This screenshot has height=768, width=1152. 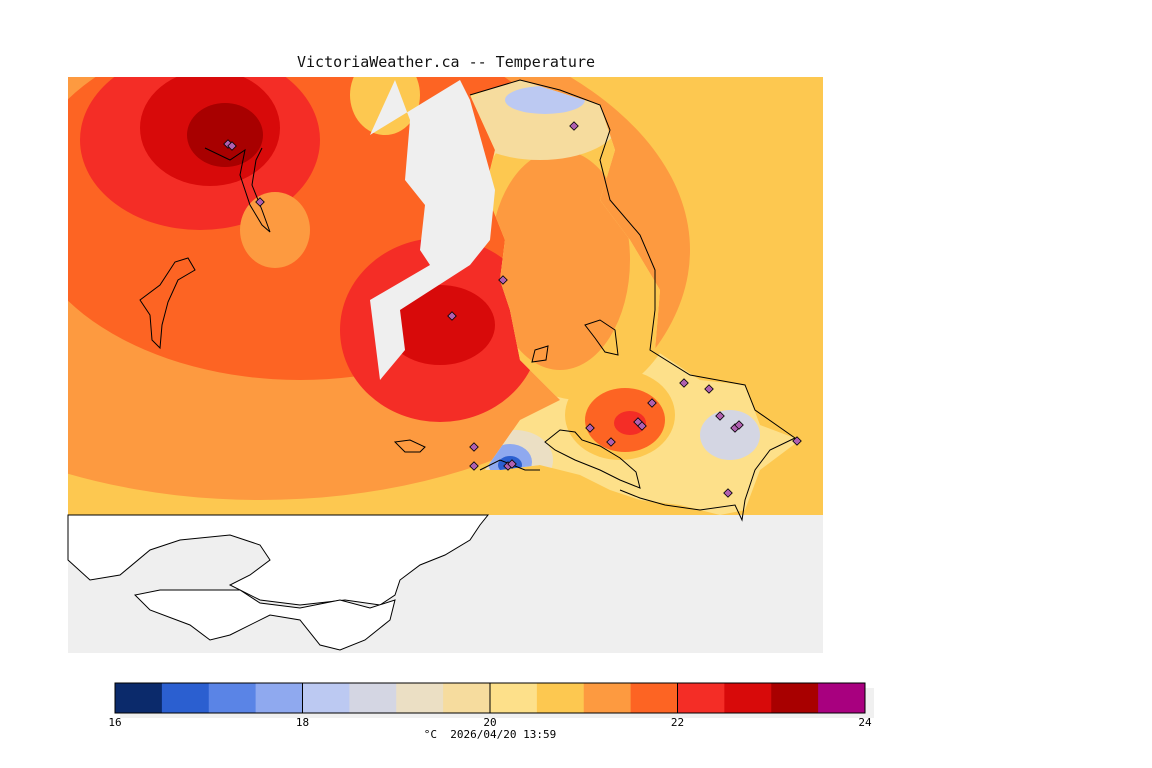 I want to click on southern-land-lower, so click(x=264, y=620).